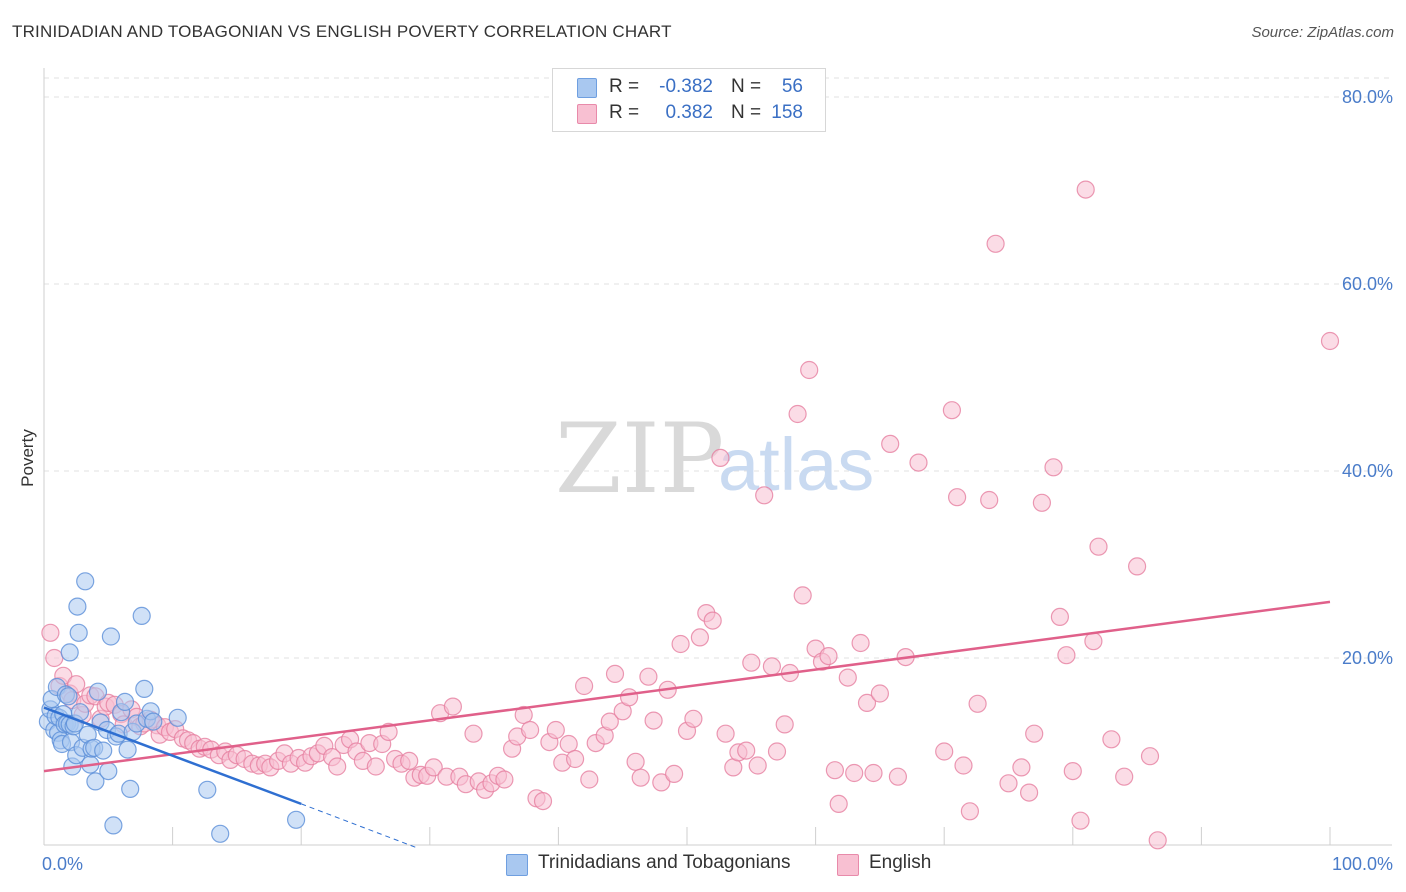  What do you see at coordinates (689, 100) in the screenshot?
I see `legend: R = -0.382 N = 56 R = 0.382 N = 158` at bounding box center [689, 100].